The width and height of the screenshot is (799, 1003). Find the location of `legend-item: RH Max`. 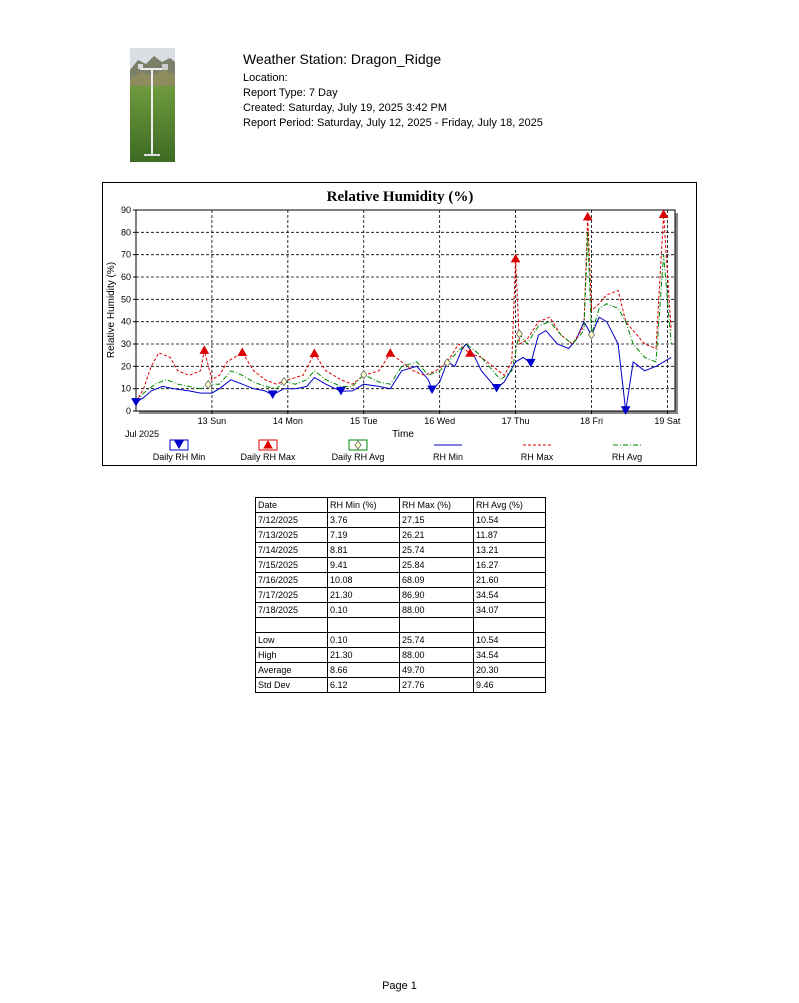

legend-item: RH Max is located at coordinates (537, 453).